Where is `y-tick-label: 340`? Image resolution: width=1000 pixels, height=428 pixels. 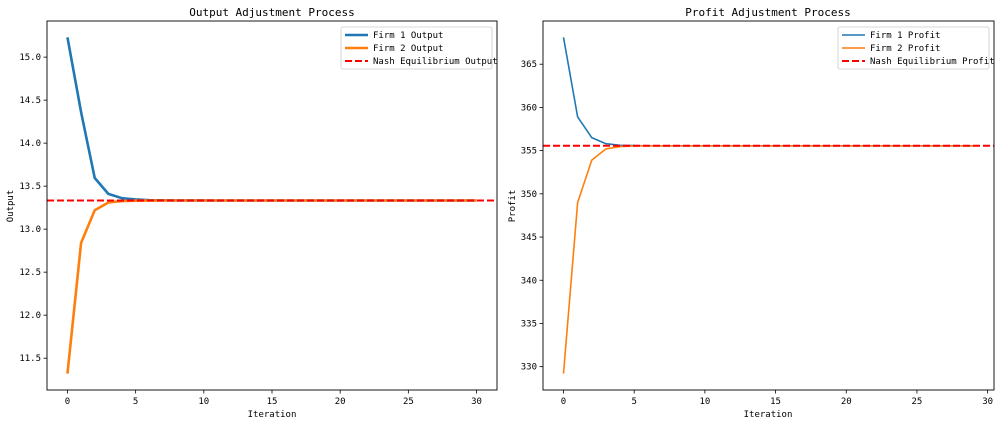 y-tick-label: 340 is located at coordinates (529, 281).